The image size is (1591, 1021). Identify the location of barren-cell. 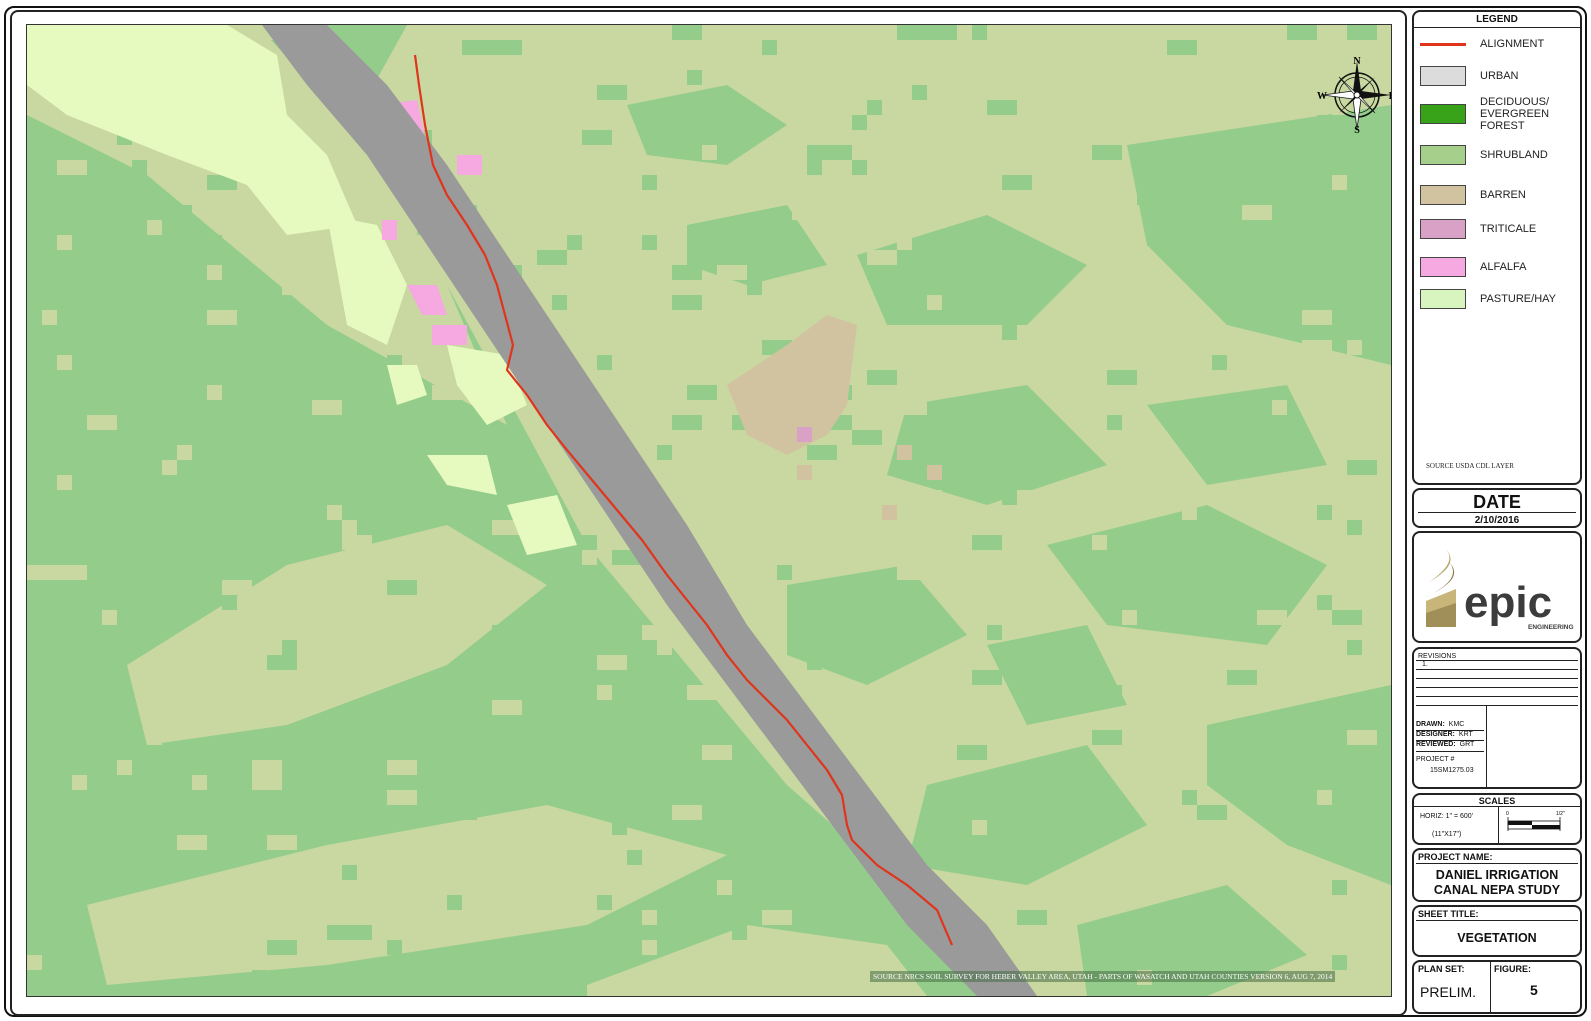
(889, 512).